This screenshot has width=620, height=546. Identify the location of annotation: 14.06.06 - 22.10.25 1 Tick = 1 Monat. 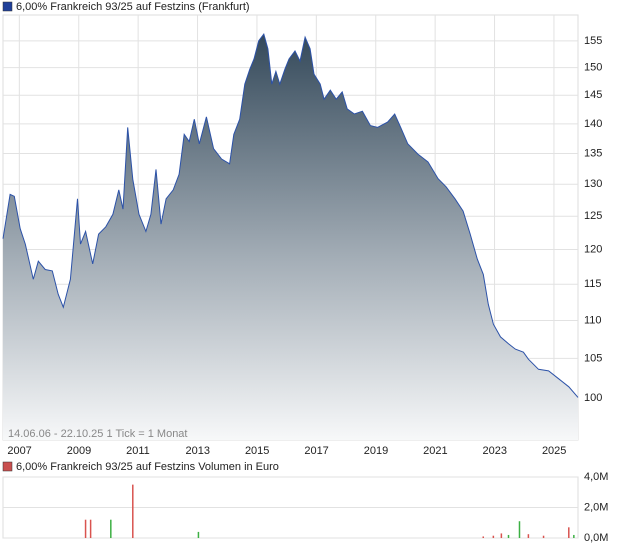
(97, 434).